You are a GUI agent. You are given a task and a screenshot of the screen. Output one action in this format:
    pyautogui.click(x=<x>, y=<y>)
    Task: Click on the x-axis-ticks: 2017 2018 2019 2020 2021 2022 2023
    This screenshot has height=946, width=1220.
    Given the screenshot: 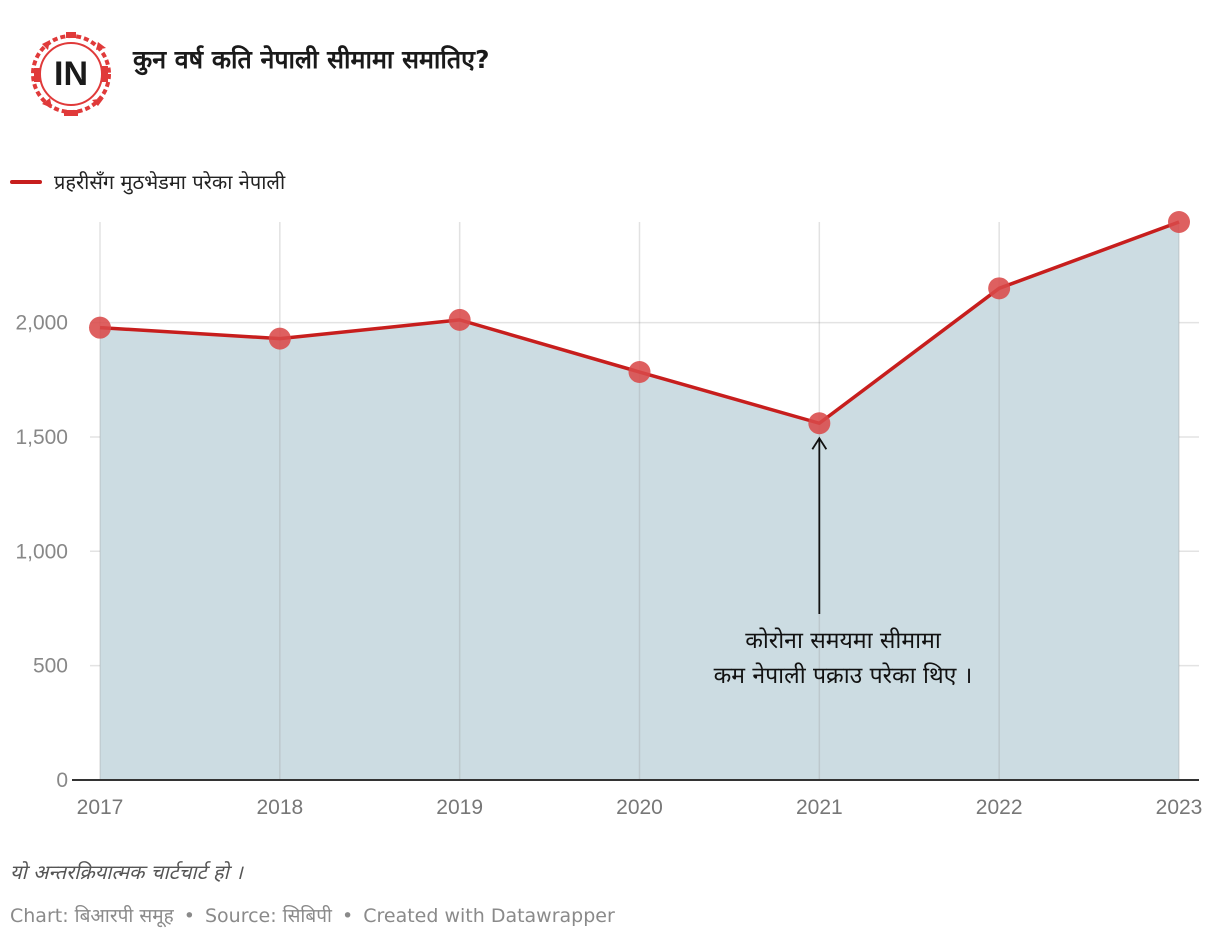 What is the action you would take?
    pyautogui.click(x=640, y=807)
    